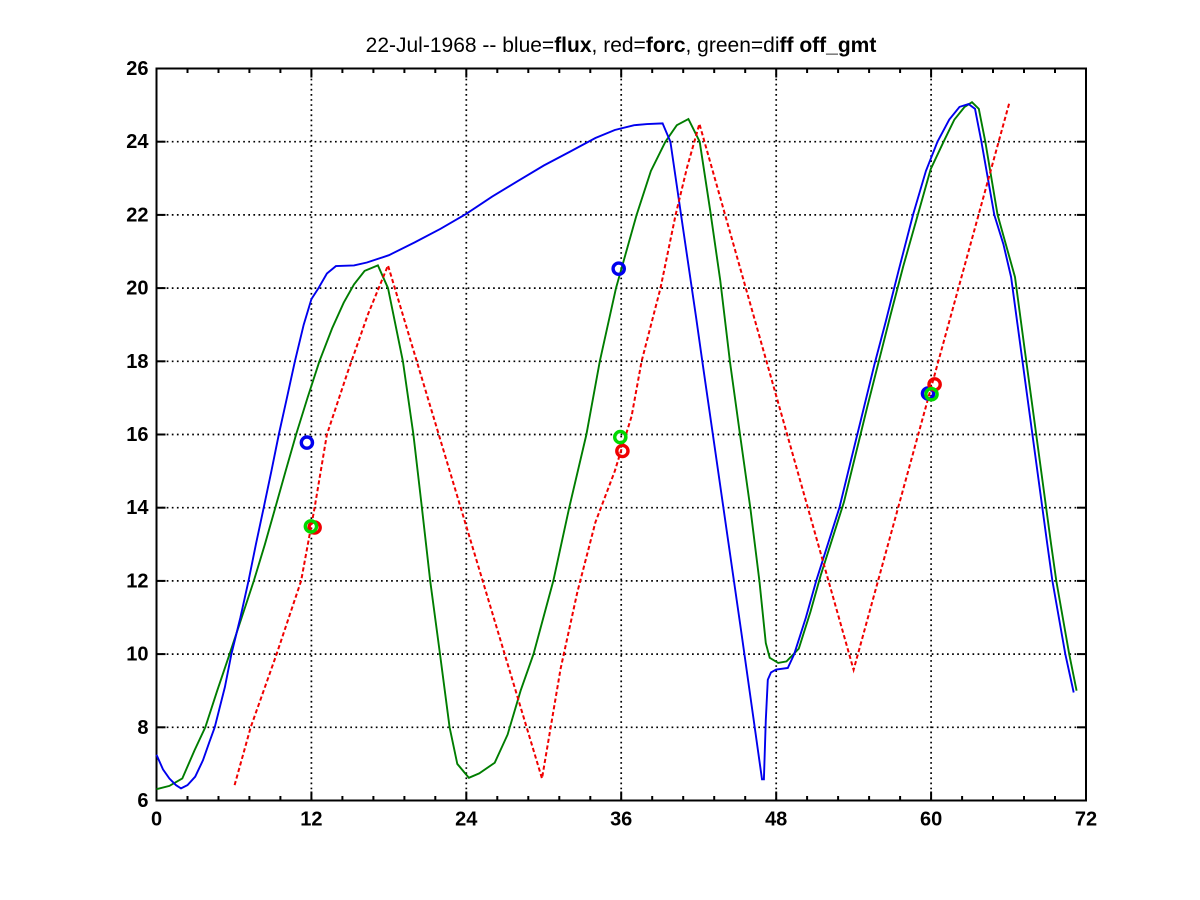 This screenshot has width=1200, height=900. Describe the element at coordinates (137, 289) in the screenshot. I see `svg-text: 20` at that location.